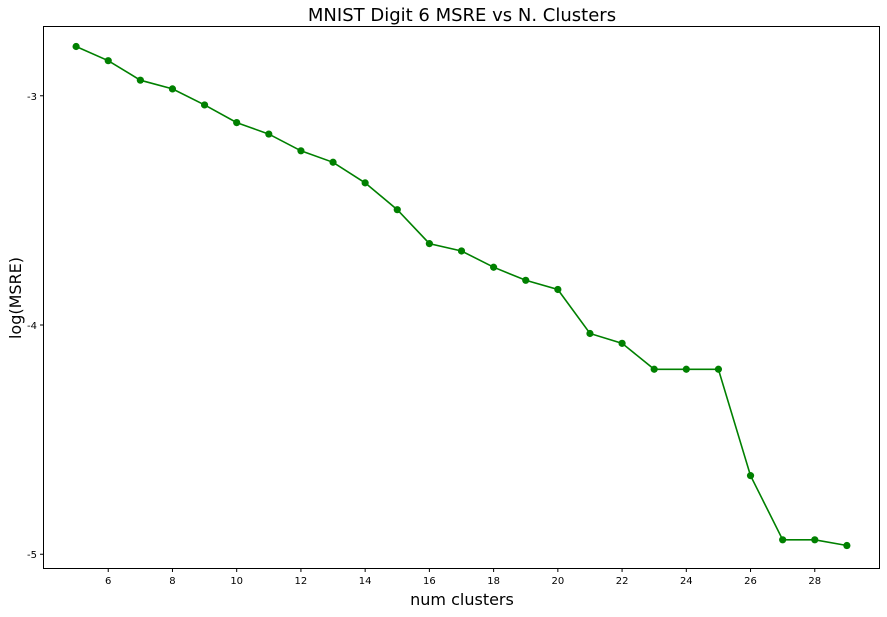 The image size is (887, 617). Describe the element at coordinates (32, 555) in the screenshot. I see `y-tick-label: -5` at that location.